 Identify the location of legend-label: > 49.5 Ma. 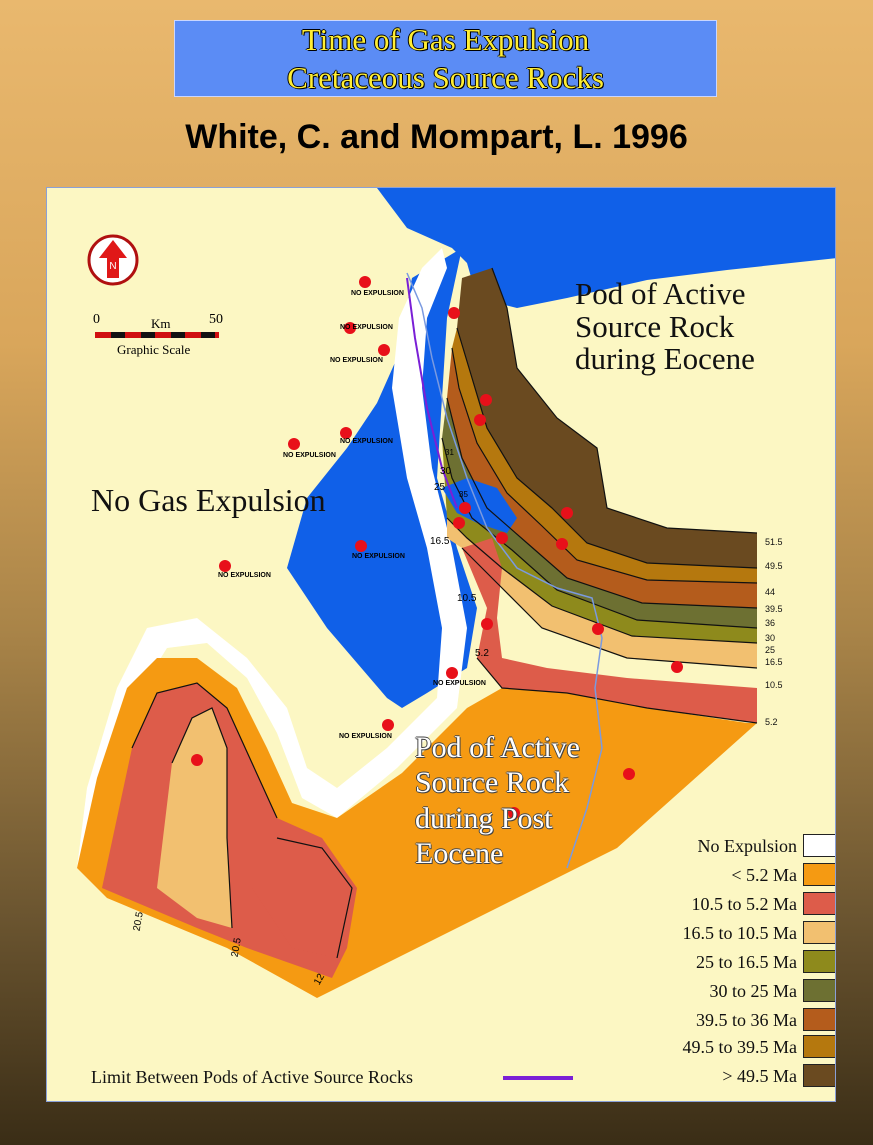
(759, 1076).